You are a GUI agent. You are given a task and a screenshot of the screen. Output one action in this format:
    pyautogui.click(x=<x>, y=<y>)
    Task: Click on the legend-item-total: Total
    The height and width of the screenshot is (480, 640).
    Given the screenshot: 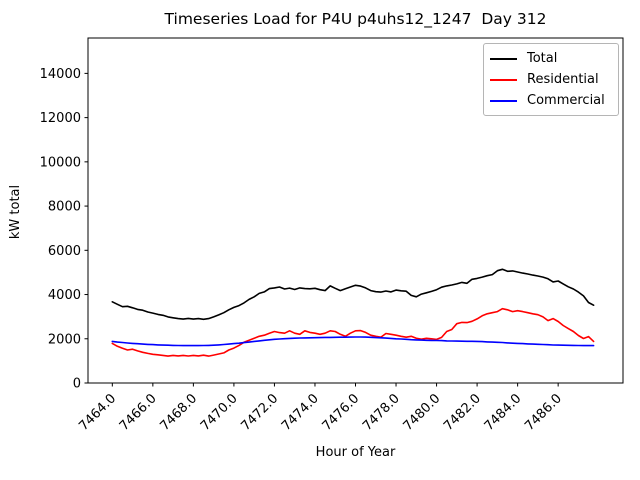 What is the action you would take?
    pyautogui.click(x=551, y=58)
    